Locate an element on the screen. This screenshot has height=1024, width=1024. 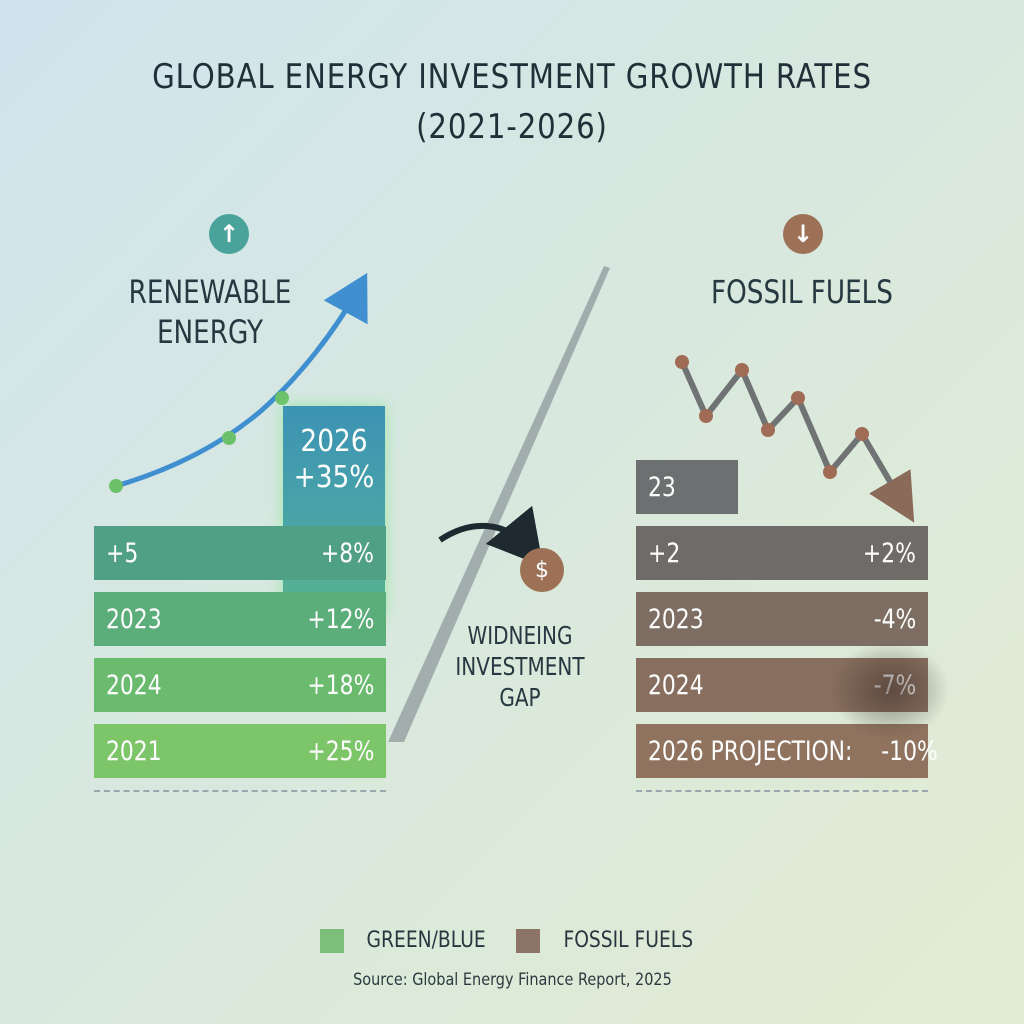
fossil-bar-label: 2023 is located at coordinates (676, 619).